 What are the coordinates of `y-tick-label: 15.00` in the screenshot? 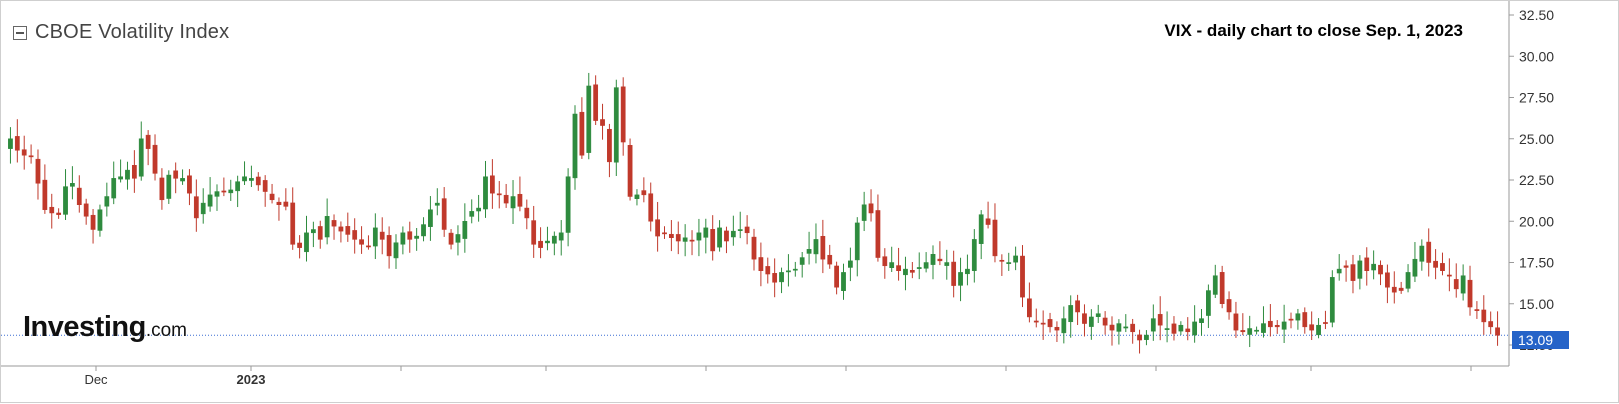 It's located at (1536, 304).